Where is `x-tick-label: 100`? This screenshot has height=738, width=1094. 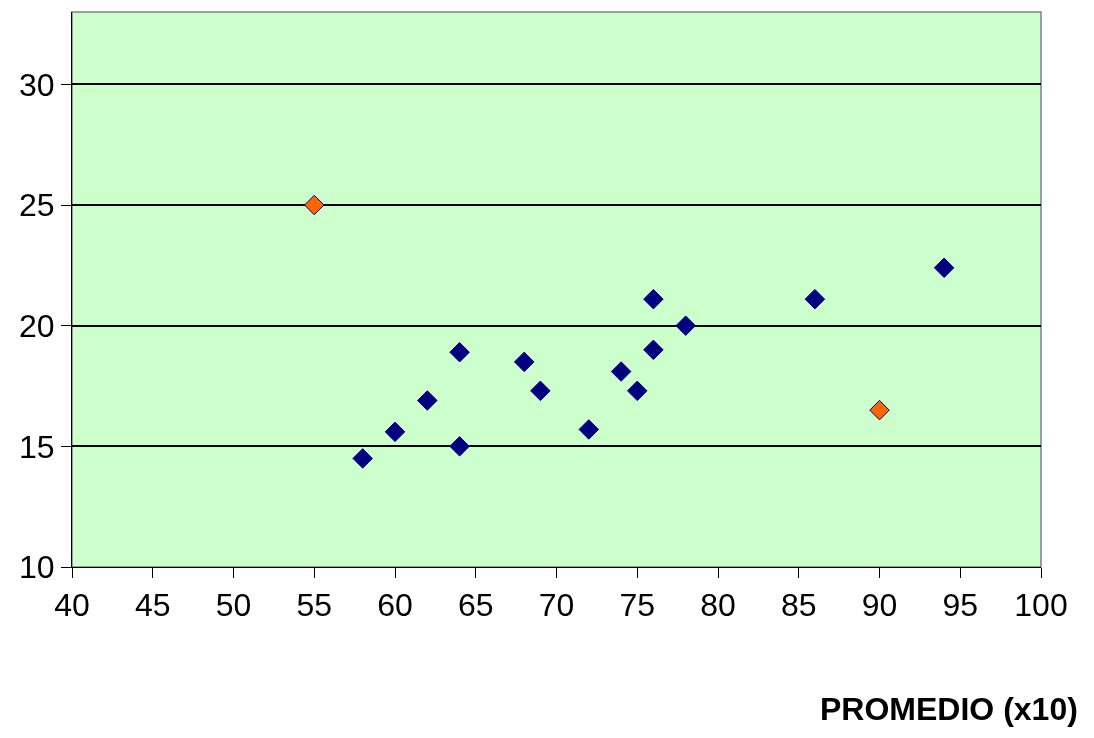
x-tick-label: 100 is located at coordinates (1041, 605).